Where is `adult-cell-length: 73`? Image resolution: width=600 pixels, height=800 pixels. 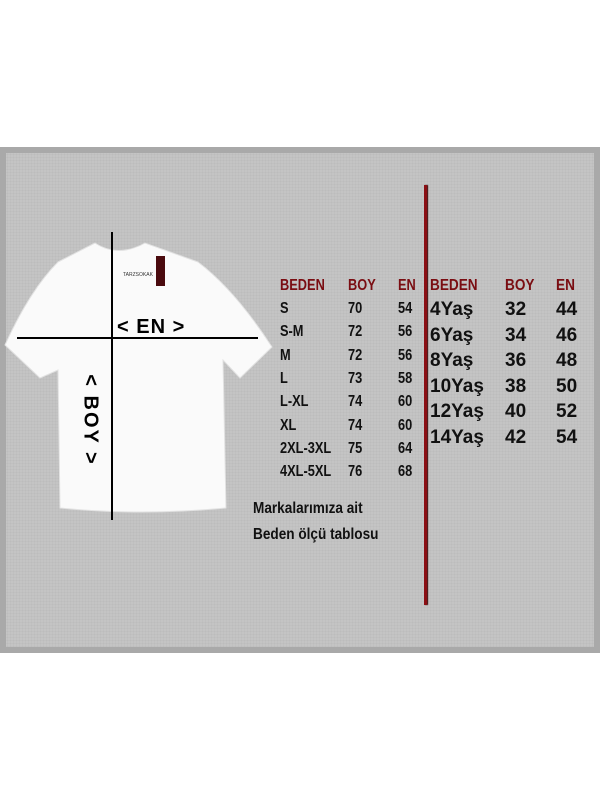 adult-cell-length: 73 is located at coordinates (355, 378).